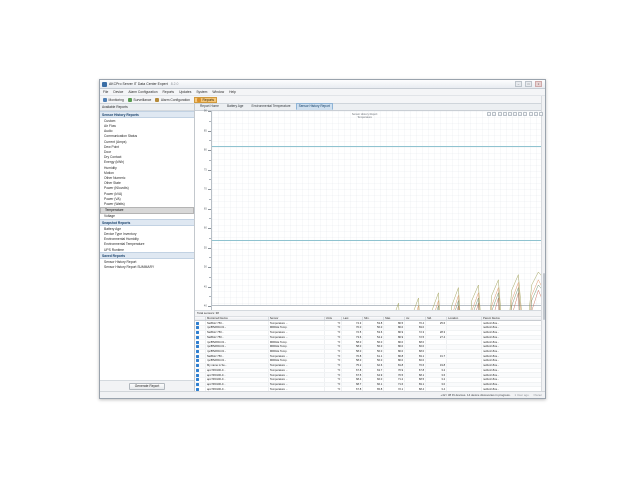 The image size is (640, 480). I want to click on column-header-sensor_name: Monitored Device, so click(237, 319).